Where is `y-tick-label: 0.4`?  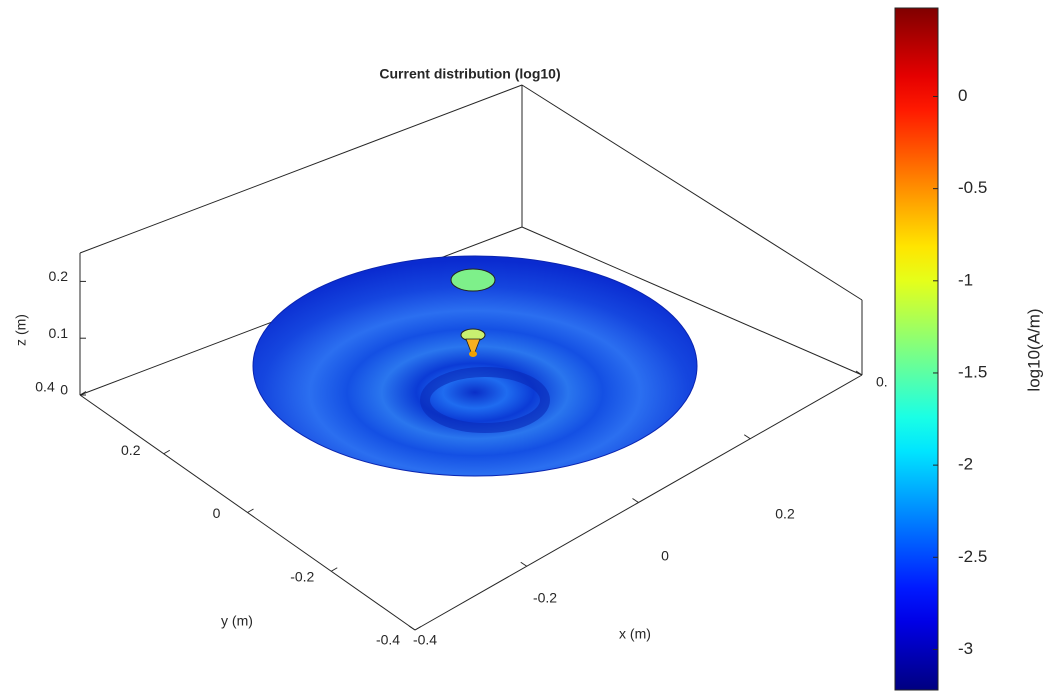
y-tick-label: 0.4 is located at coordinates (45, 387).